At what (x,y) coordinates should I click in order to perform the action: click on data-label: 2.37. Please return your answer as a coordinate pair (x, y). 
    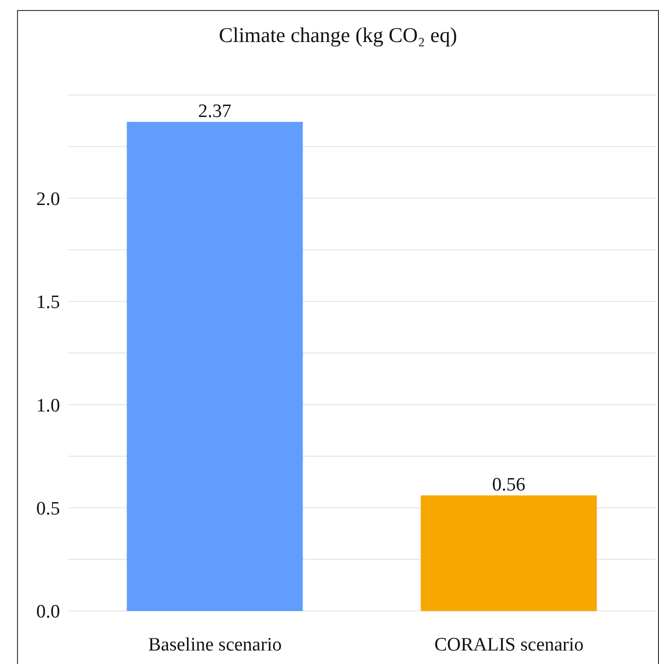
    Looking at the image, I should click on (215, 111).